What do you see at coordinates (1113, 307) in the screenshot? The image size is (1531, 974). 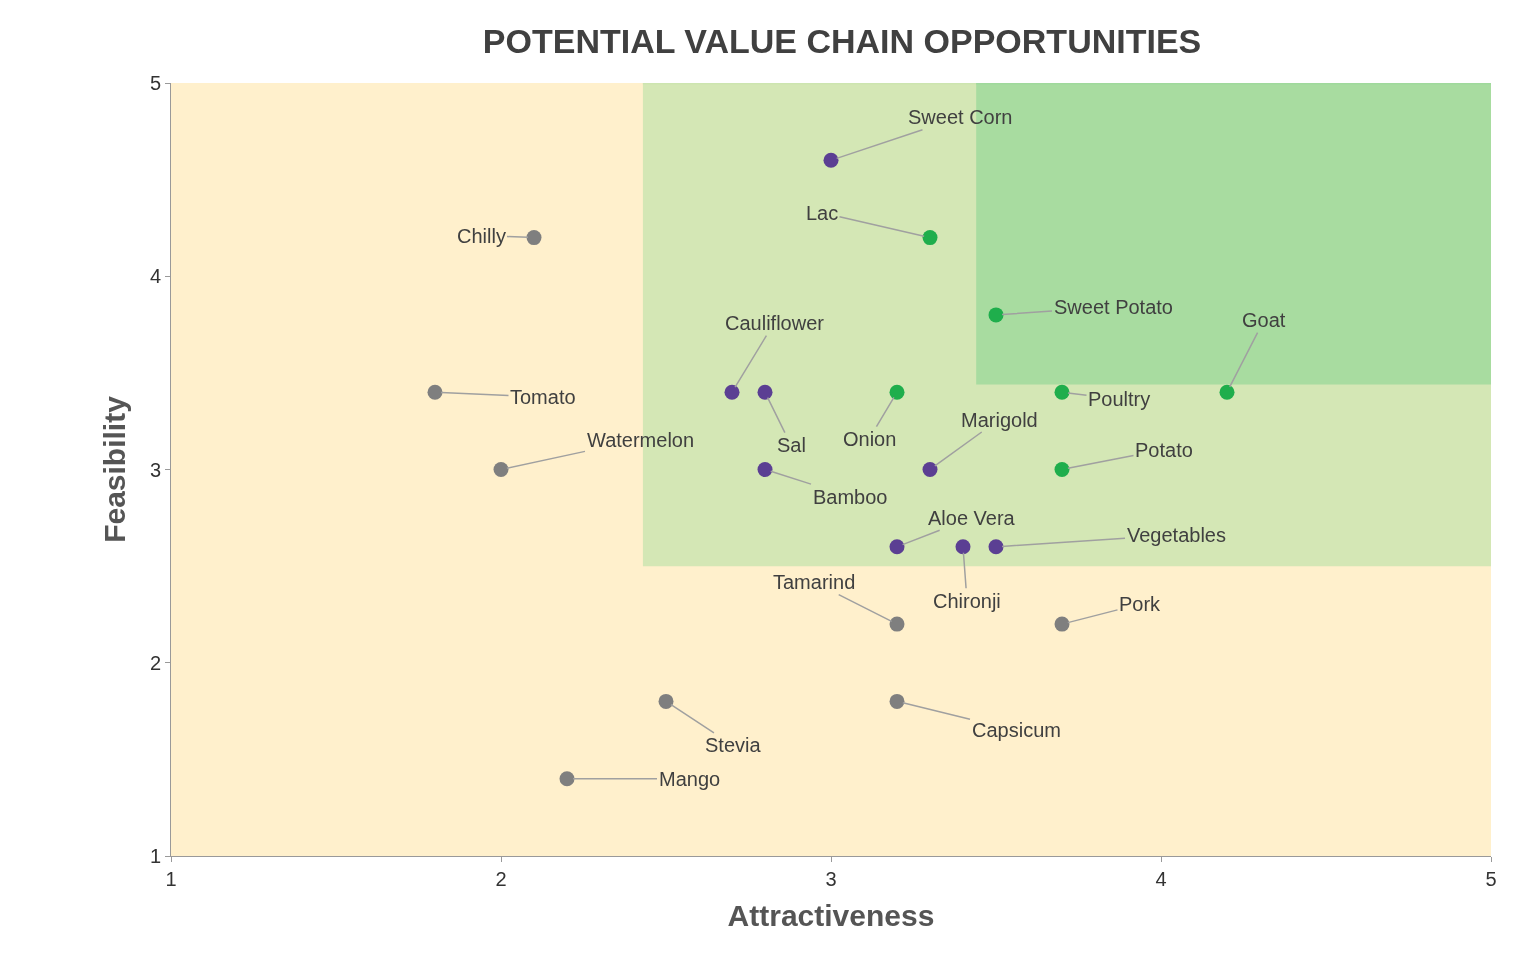 I see `annotation: Sweet Potato` at bounding box center [1113, 307].